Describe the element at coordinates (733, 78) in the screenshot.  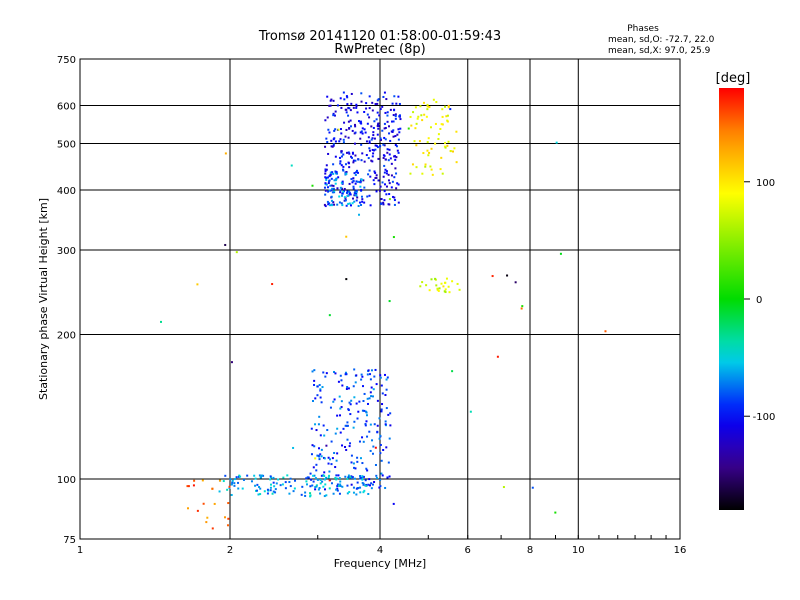
I see `colorbar-label: [deg]` at that location.